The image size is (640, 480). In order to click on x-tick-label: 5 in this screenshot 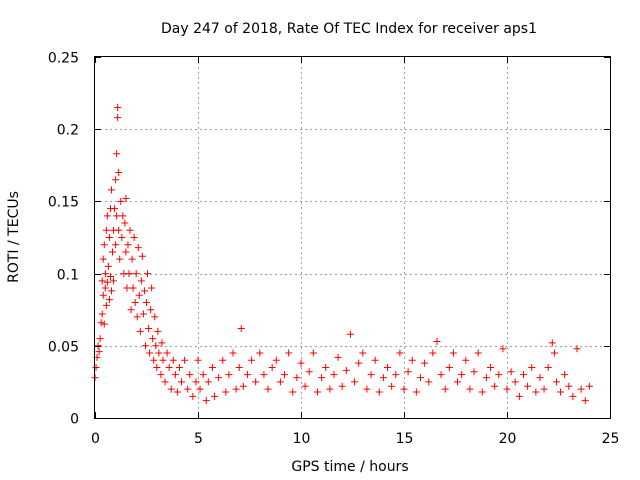, I will do `click(198, 439)`.